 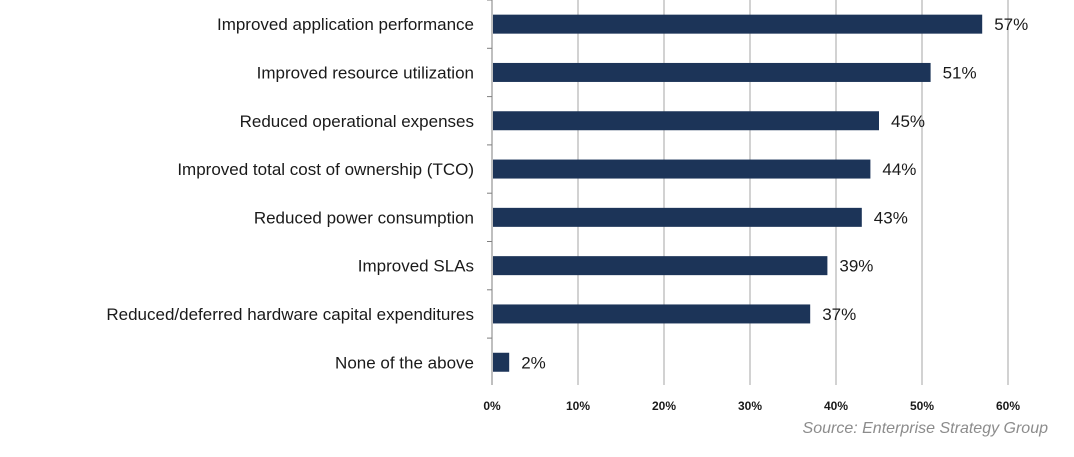 What do you see at coordinates (839, 314) in the screenshot?
I see `value-label-6: 37%` at bounding box center [839, 314].